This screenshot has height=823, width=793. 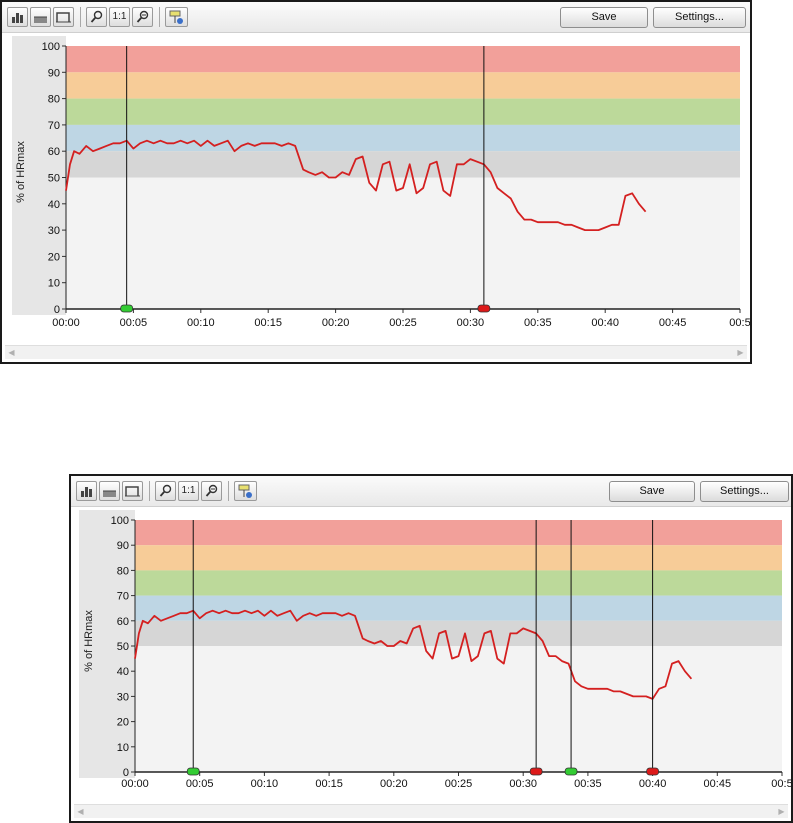 What do you see at coordinates (123, 697) in the screenshot?
I see `y-tick-label: 30` at bounding box center [123, 697].